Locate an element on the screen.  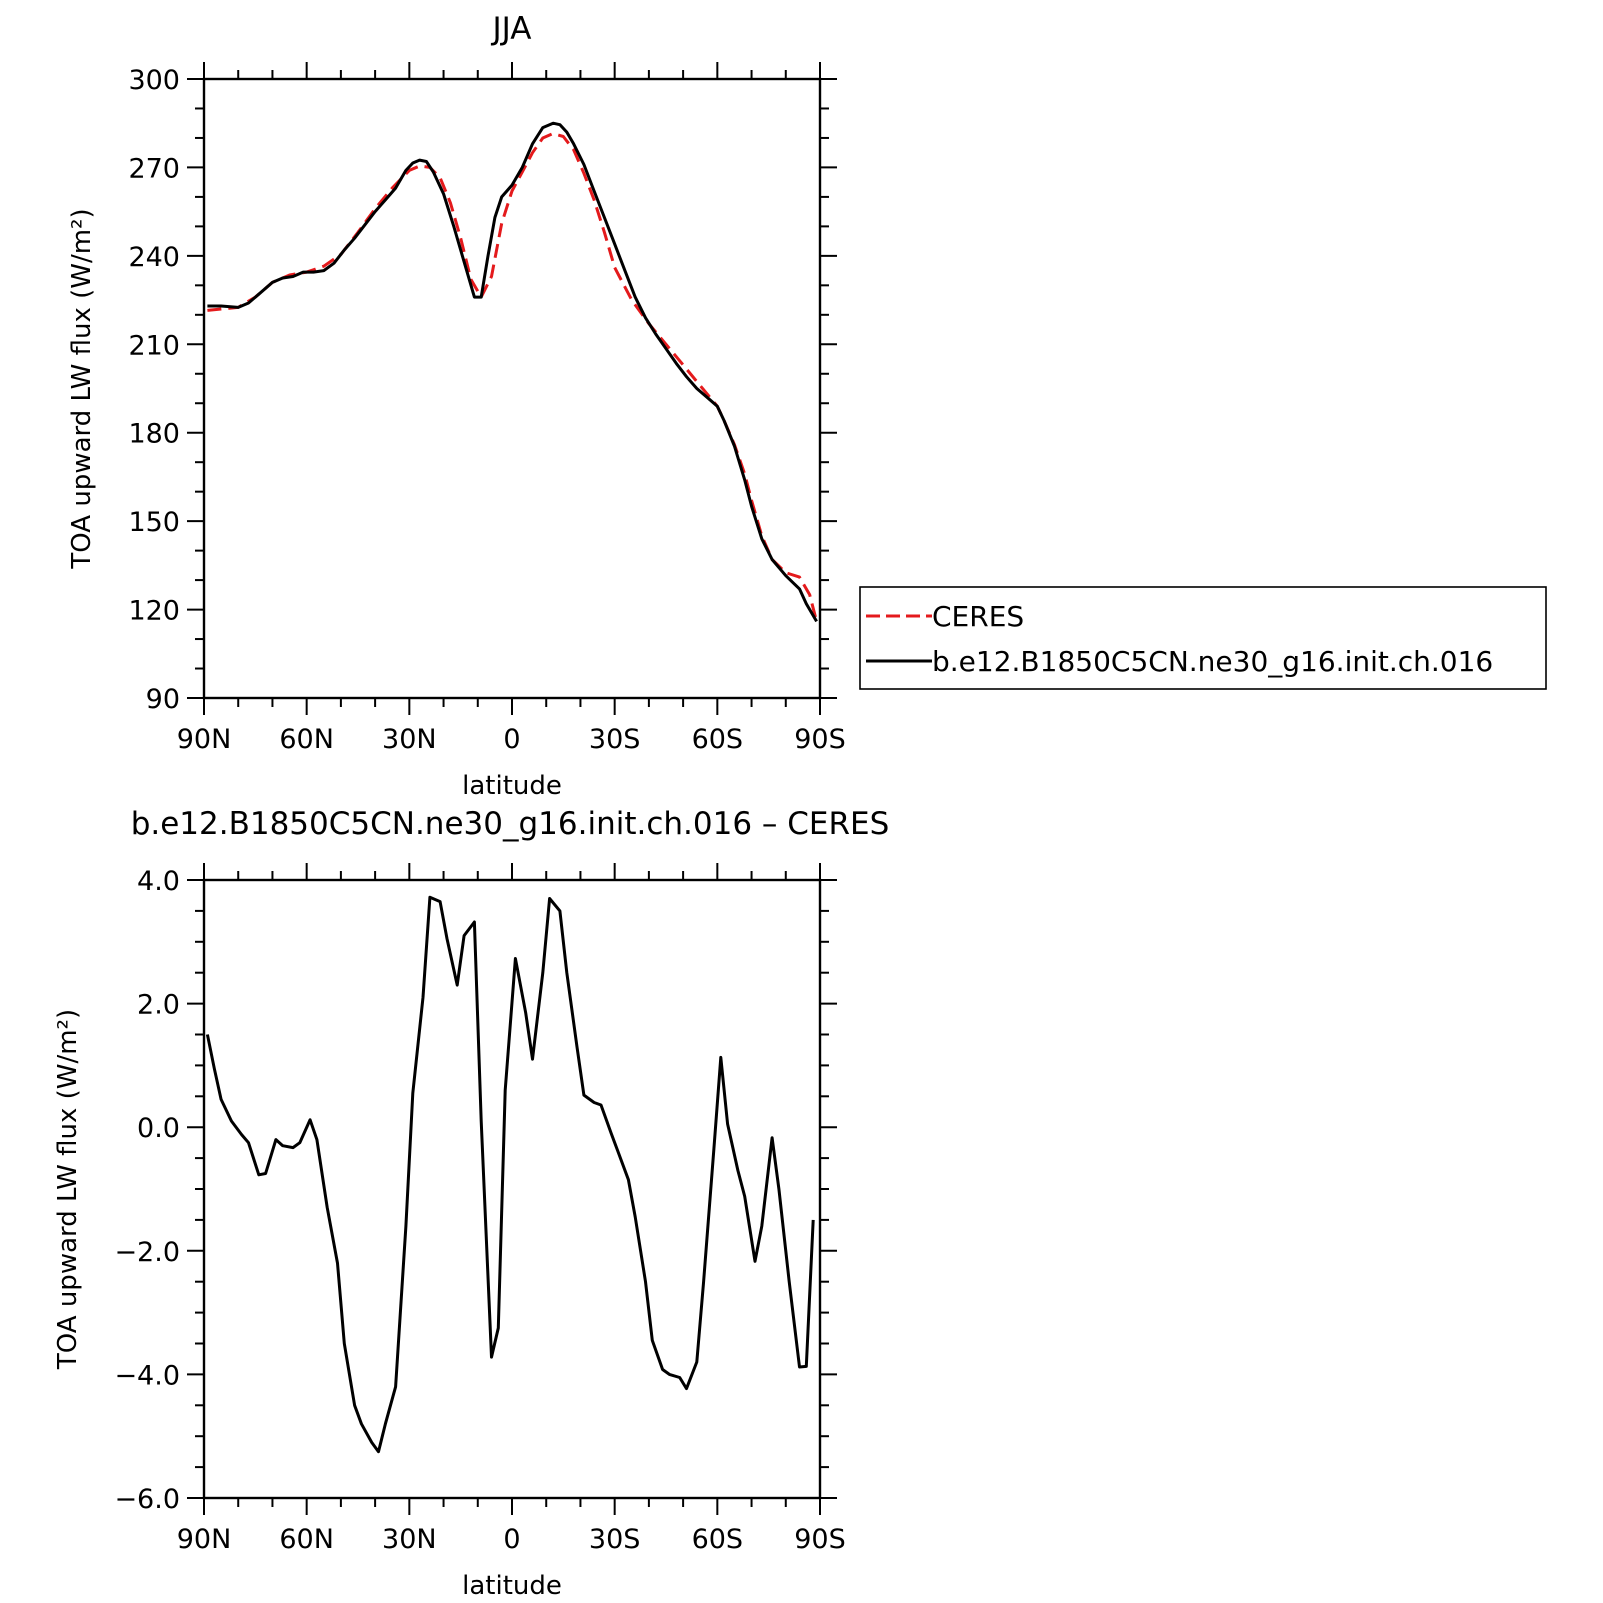
legend-box is located at coordinates (1203, 638).